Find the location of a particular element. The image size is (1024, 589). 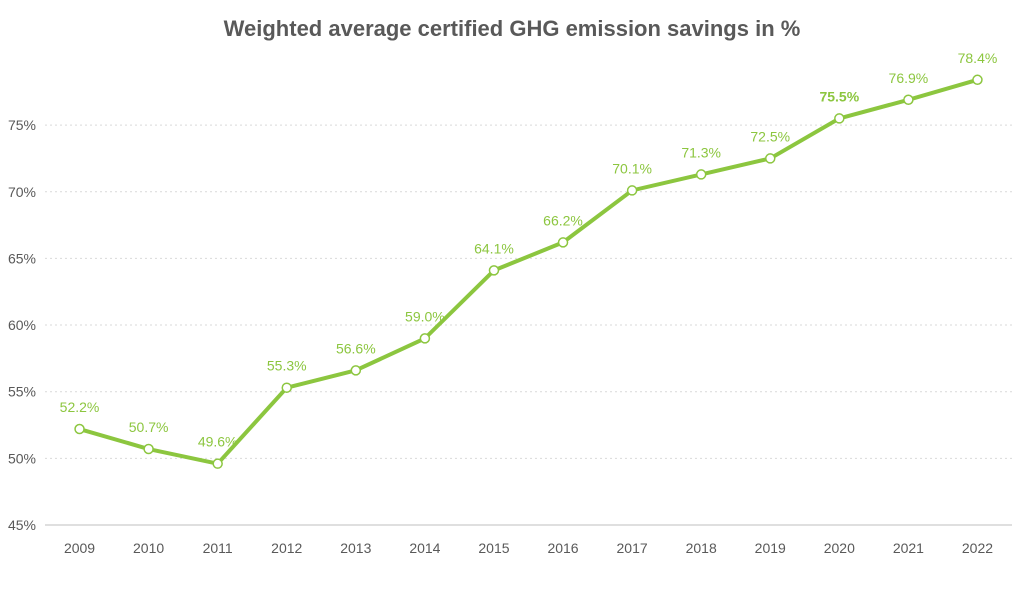

data-label: 66.2% is located at coordinates (563, 220).